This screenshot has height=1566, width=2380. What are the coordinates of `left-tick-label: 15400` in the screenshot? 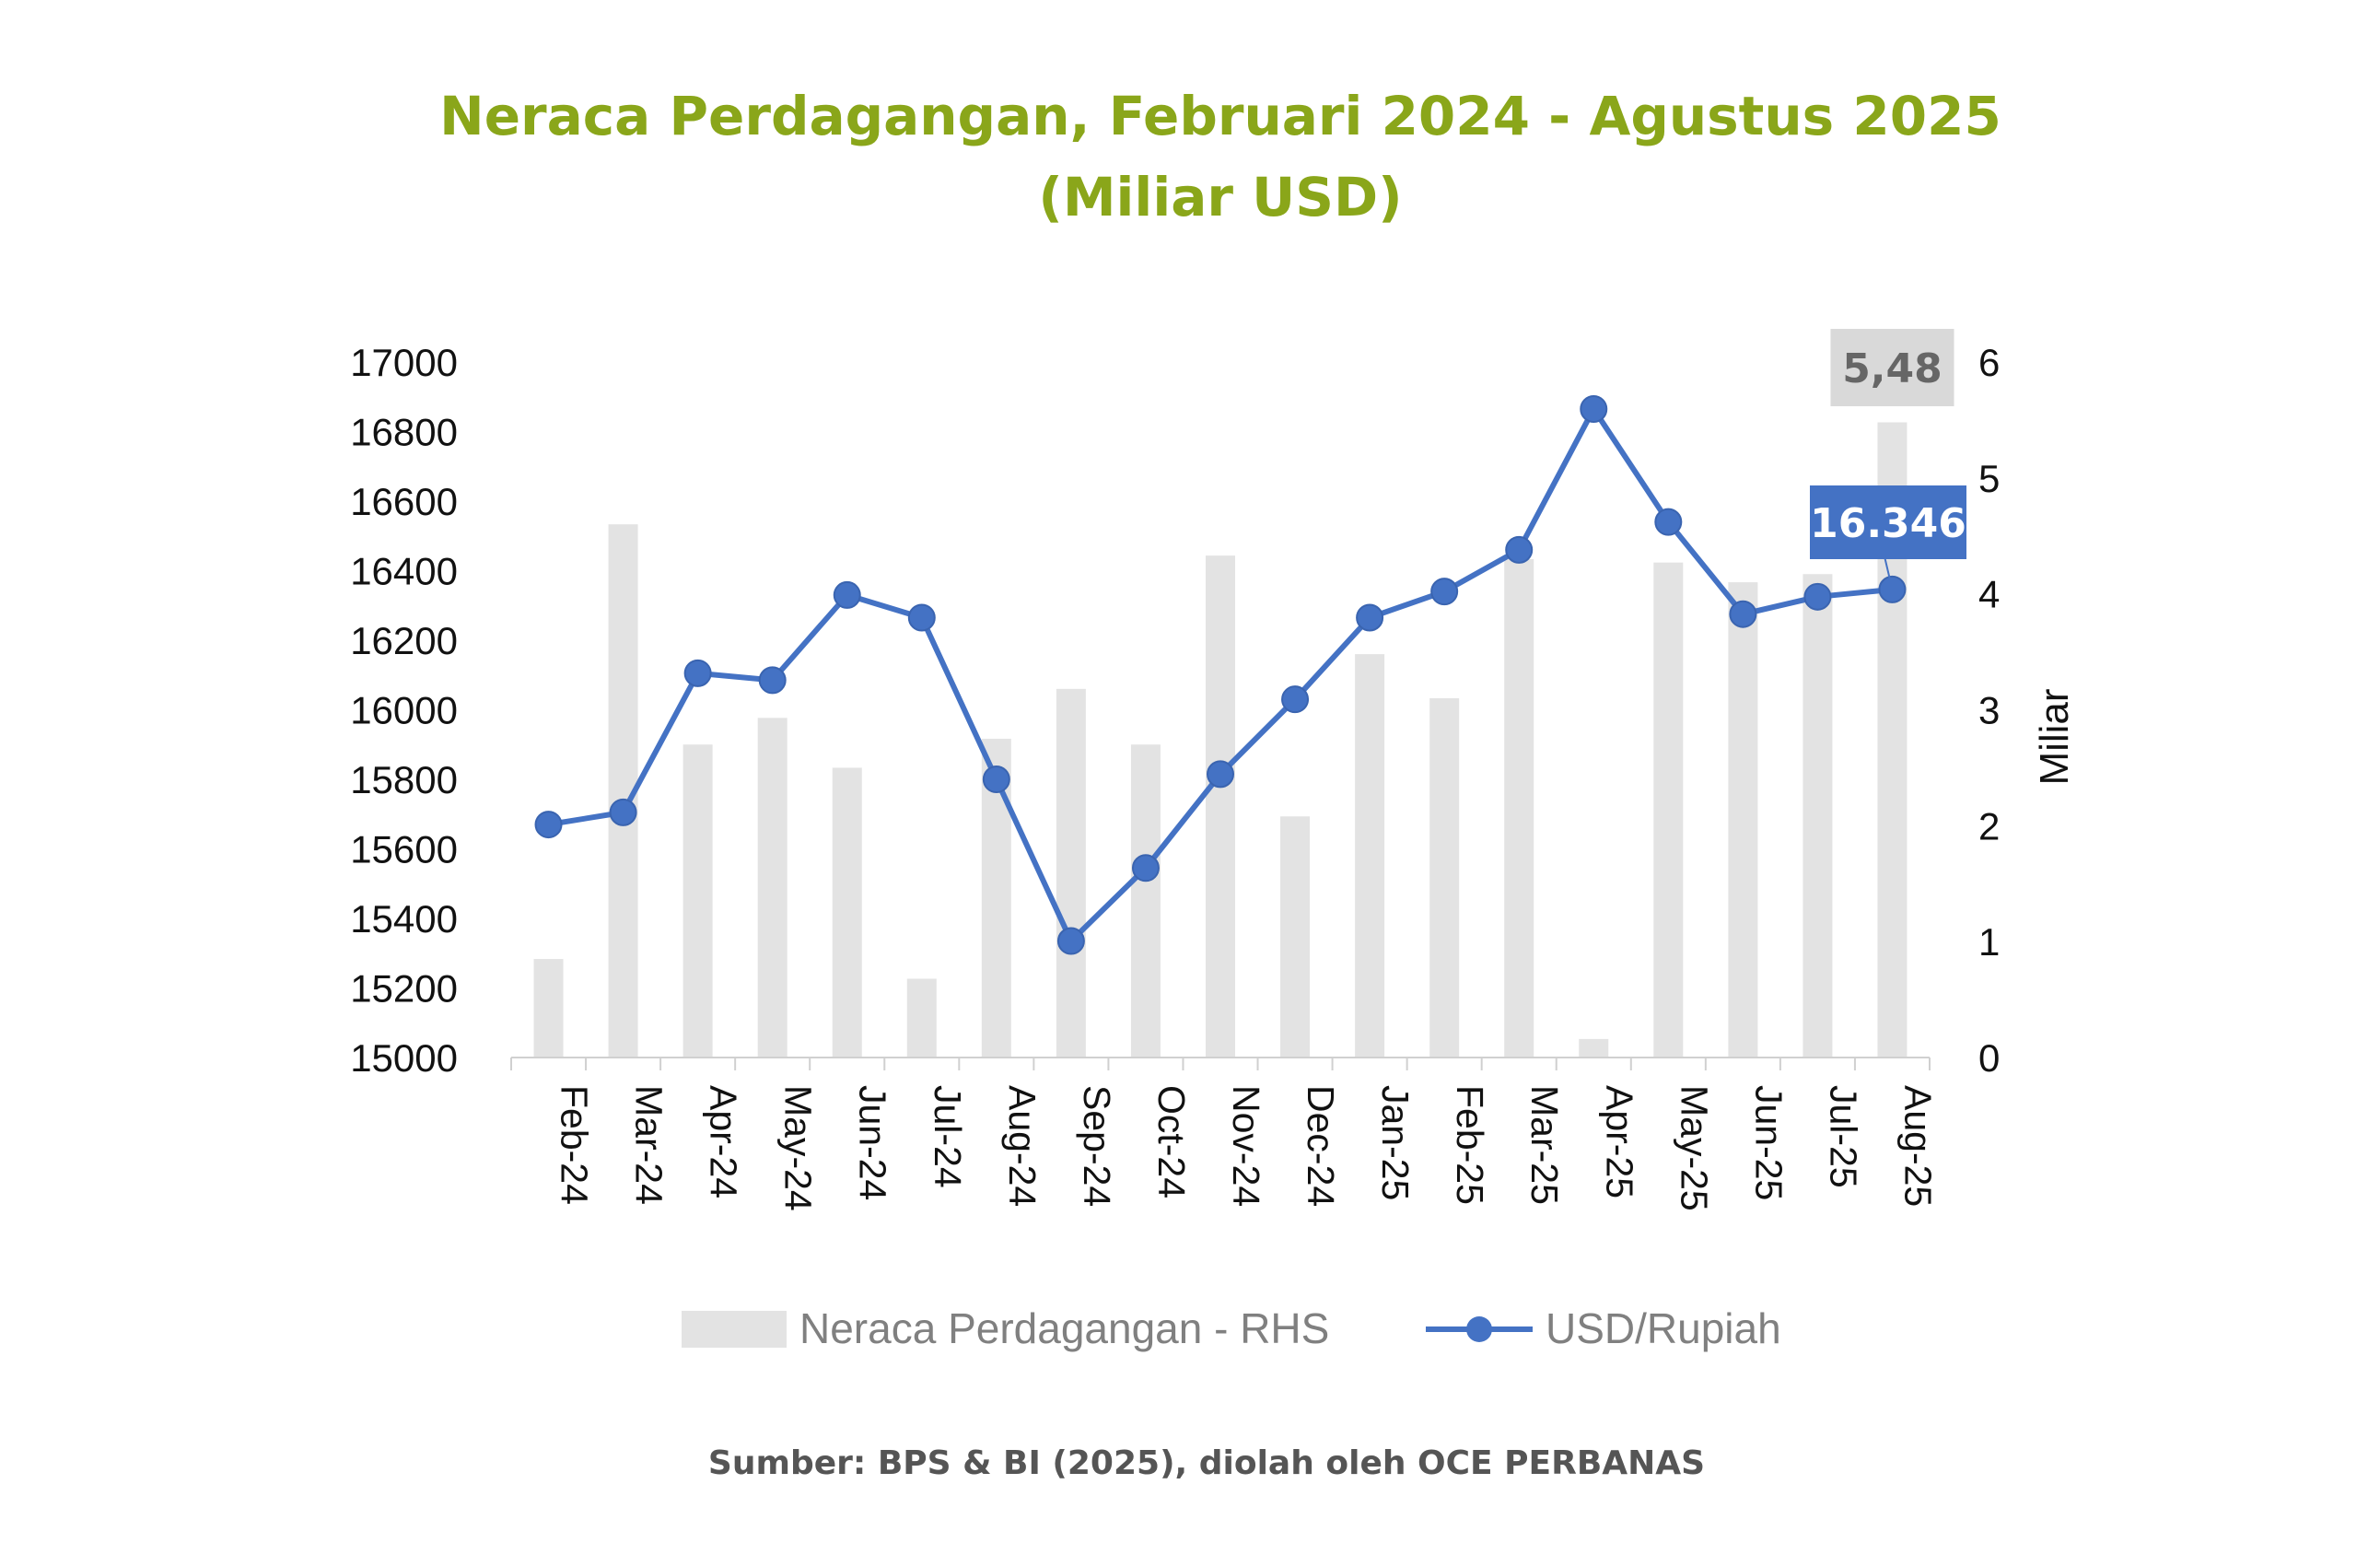 It's located at (404, 919).